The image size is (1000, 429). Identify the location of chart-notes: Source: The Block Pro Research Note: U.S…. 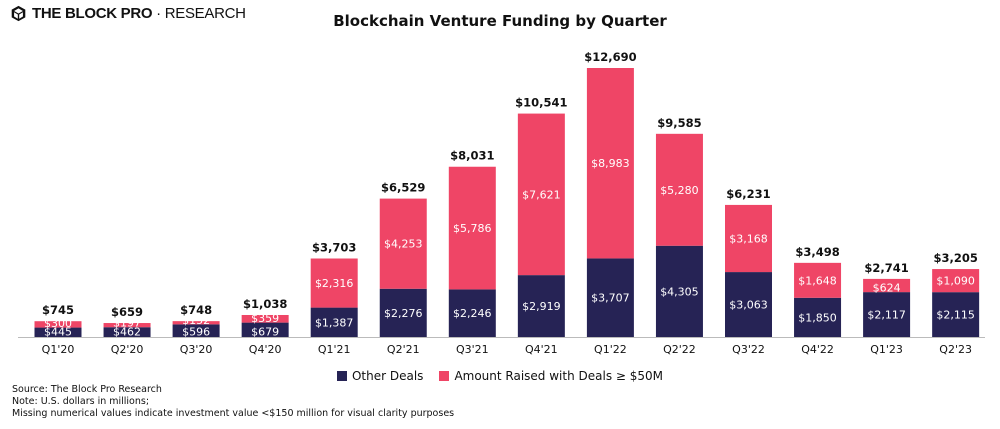
(233, 402).